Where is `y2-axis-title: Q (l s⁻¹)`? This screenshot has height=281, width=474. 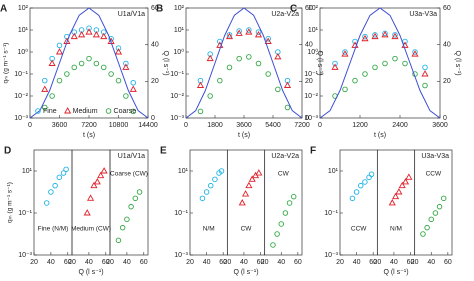 y2-axis-title: Q (l s⁻¹) is located at coordinates (457, 62).